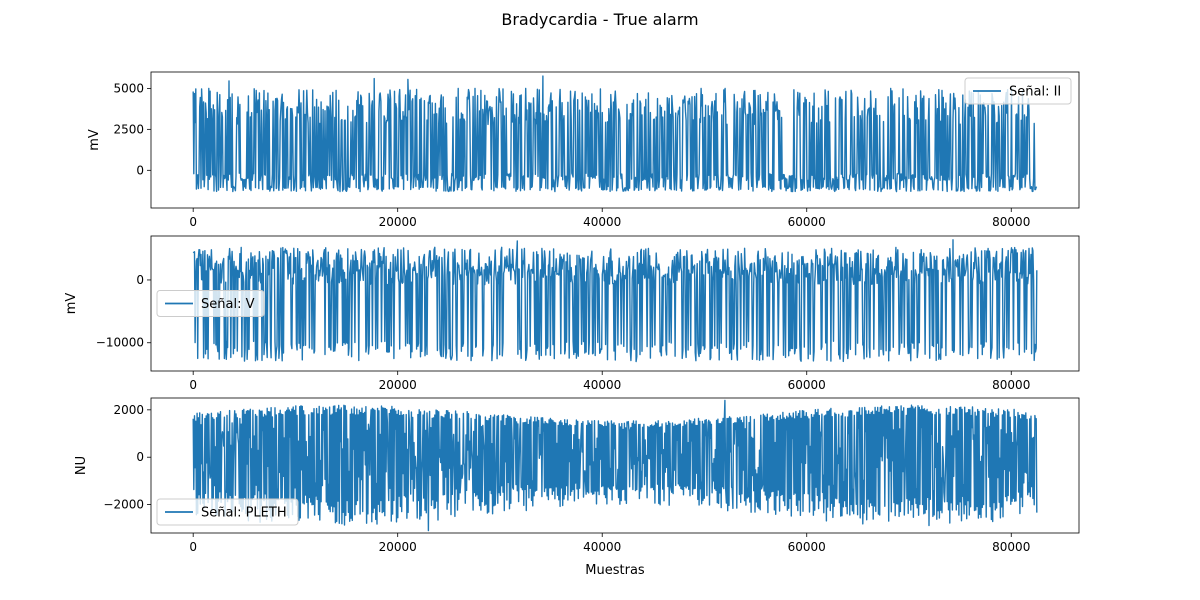 The width and height of the screenshot is (1200, 600). What do you see at coordinates (123, 505) in the screenshot?
I see `y-tick-label: −2000` at bounding box center [123, 505].